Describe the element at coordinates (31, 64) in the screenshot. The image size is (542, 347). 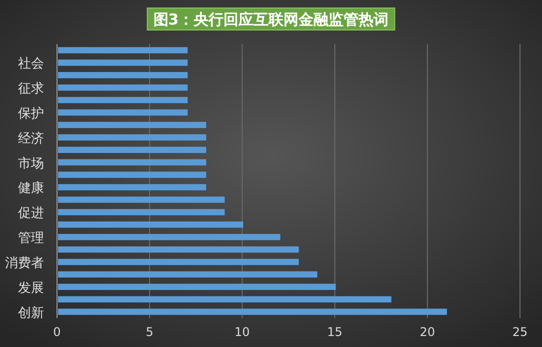
I see `y-tick-label: 社会` at that location.